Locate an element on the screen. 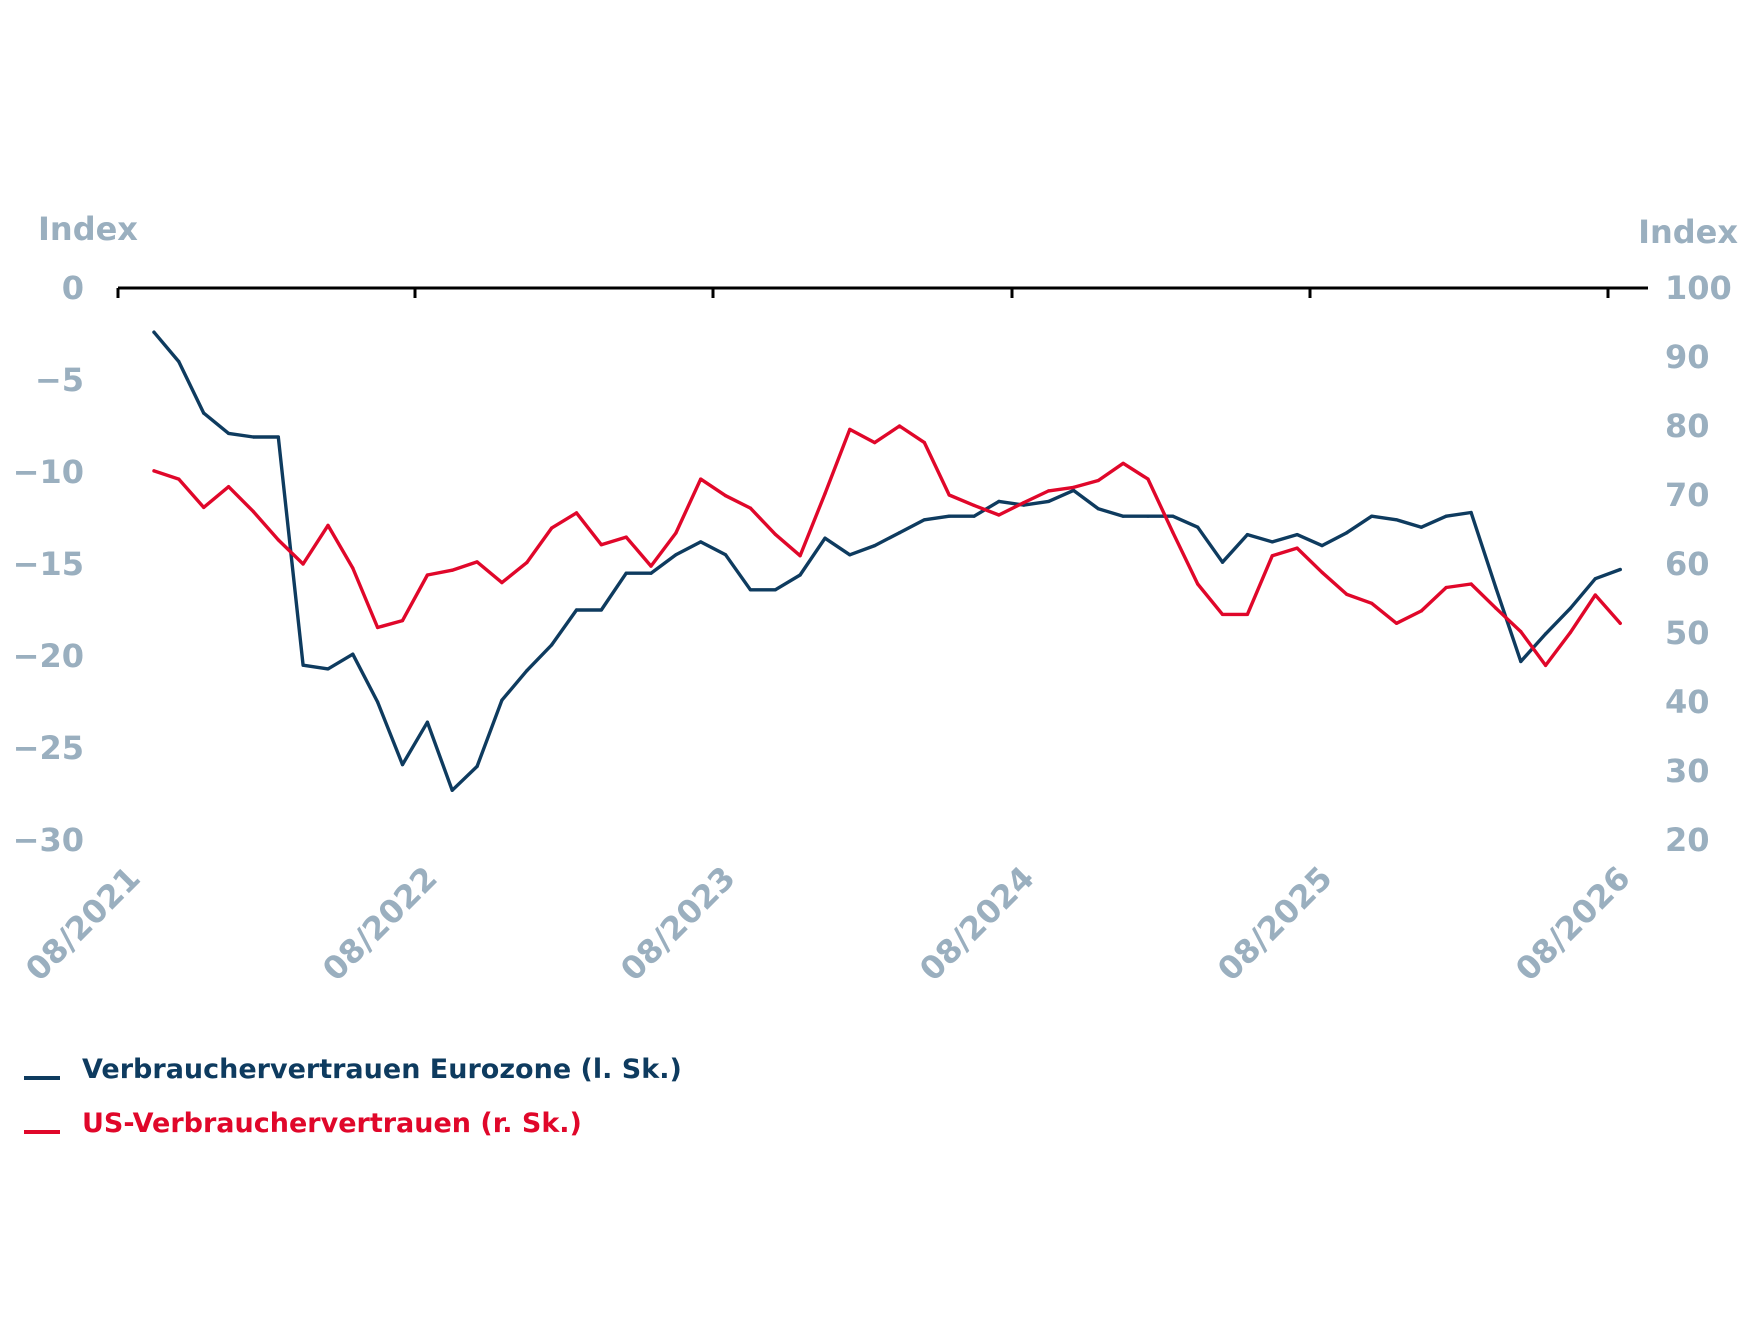  x-tick-label: 08/2022 is located at coordinates (380, 924).